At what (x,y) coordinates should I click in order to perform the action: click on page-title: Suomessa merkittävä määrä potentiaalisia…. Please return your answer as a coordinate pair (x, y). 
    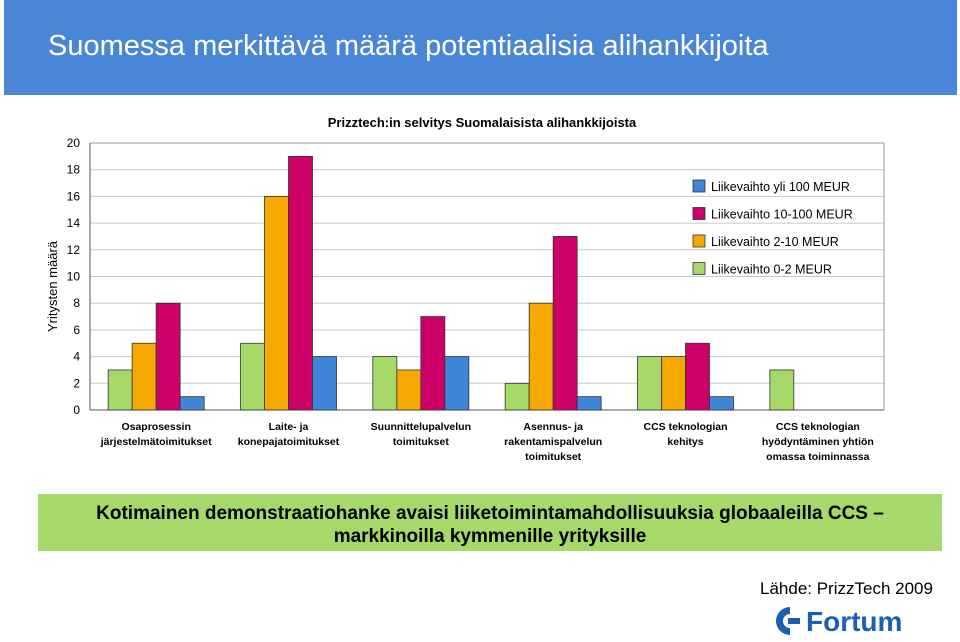
    Looking at the image, I should click on (408, 46).